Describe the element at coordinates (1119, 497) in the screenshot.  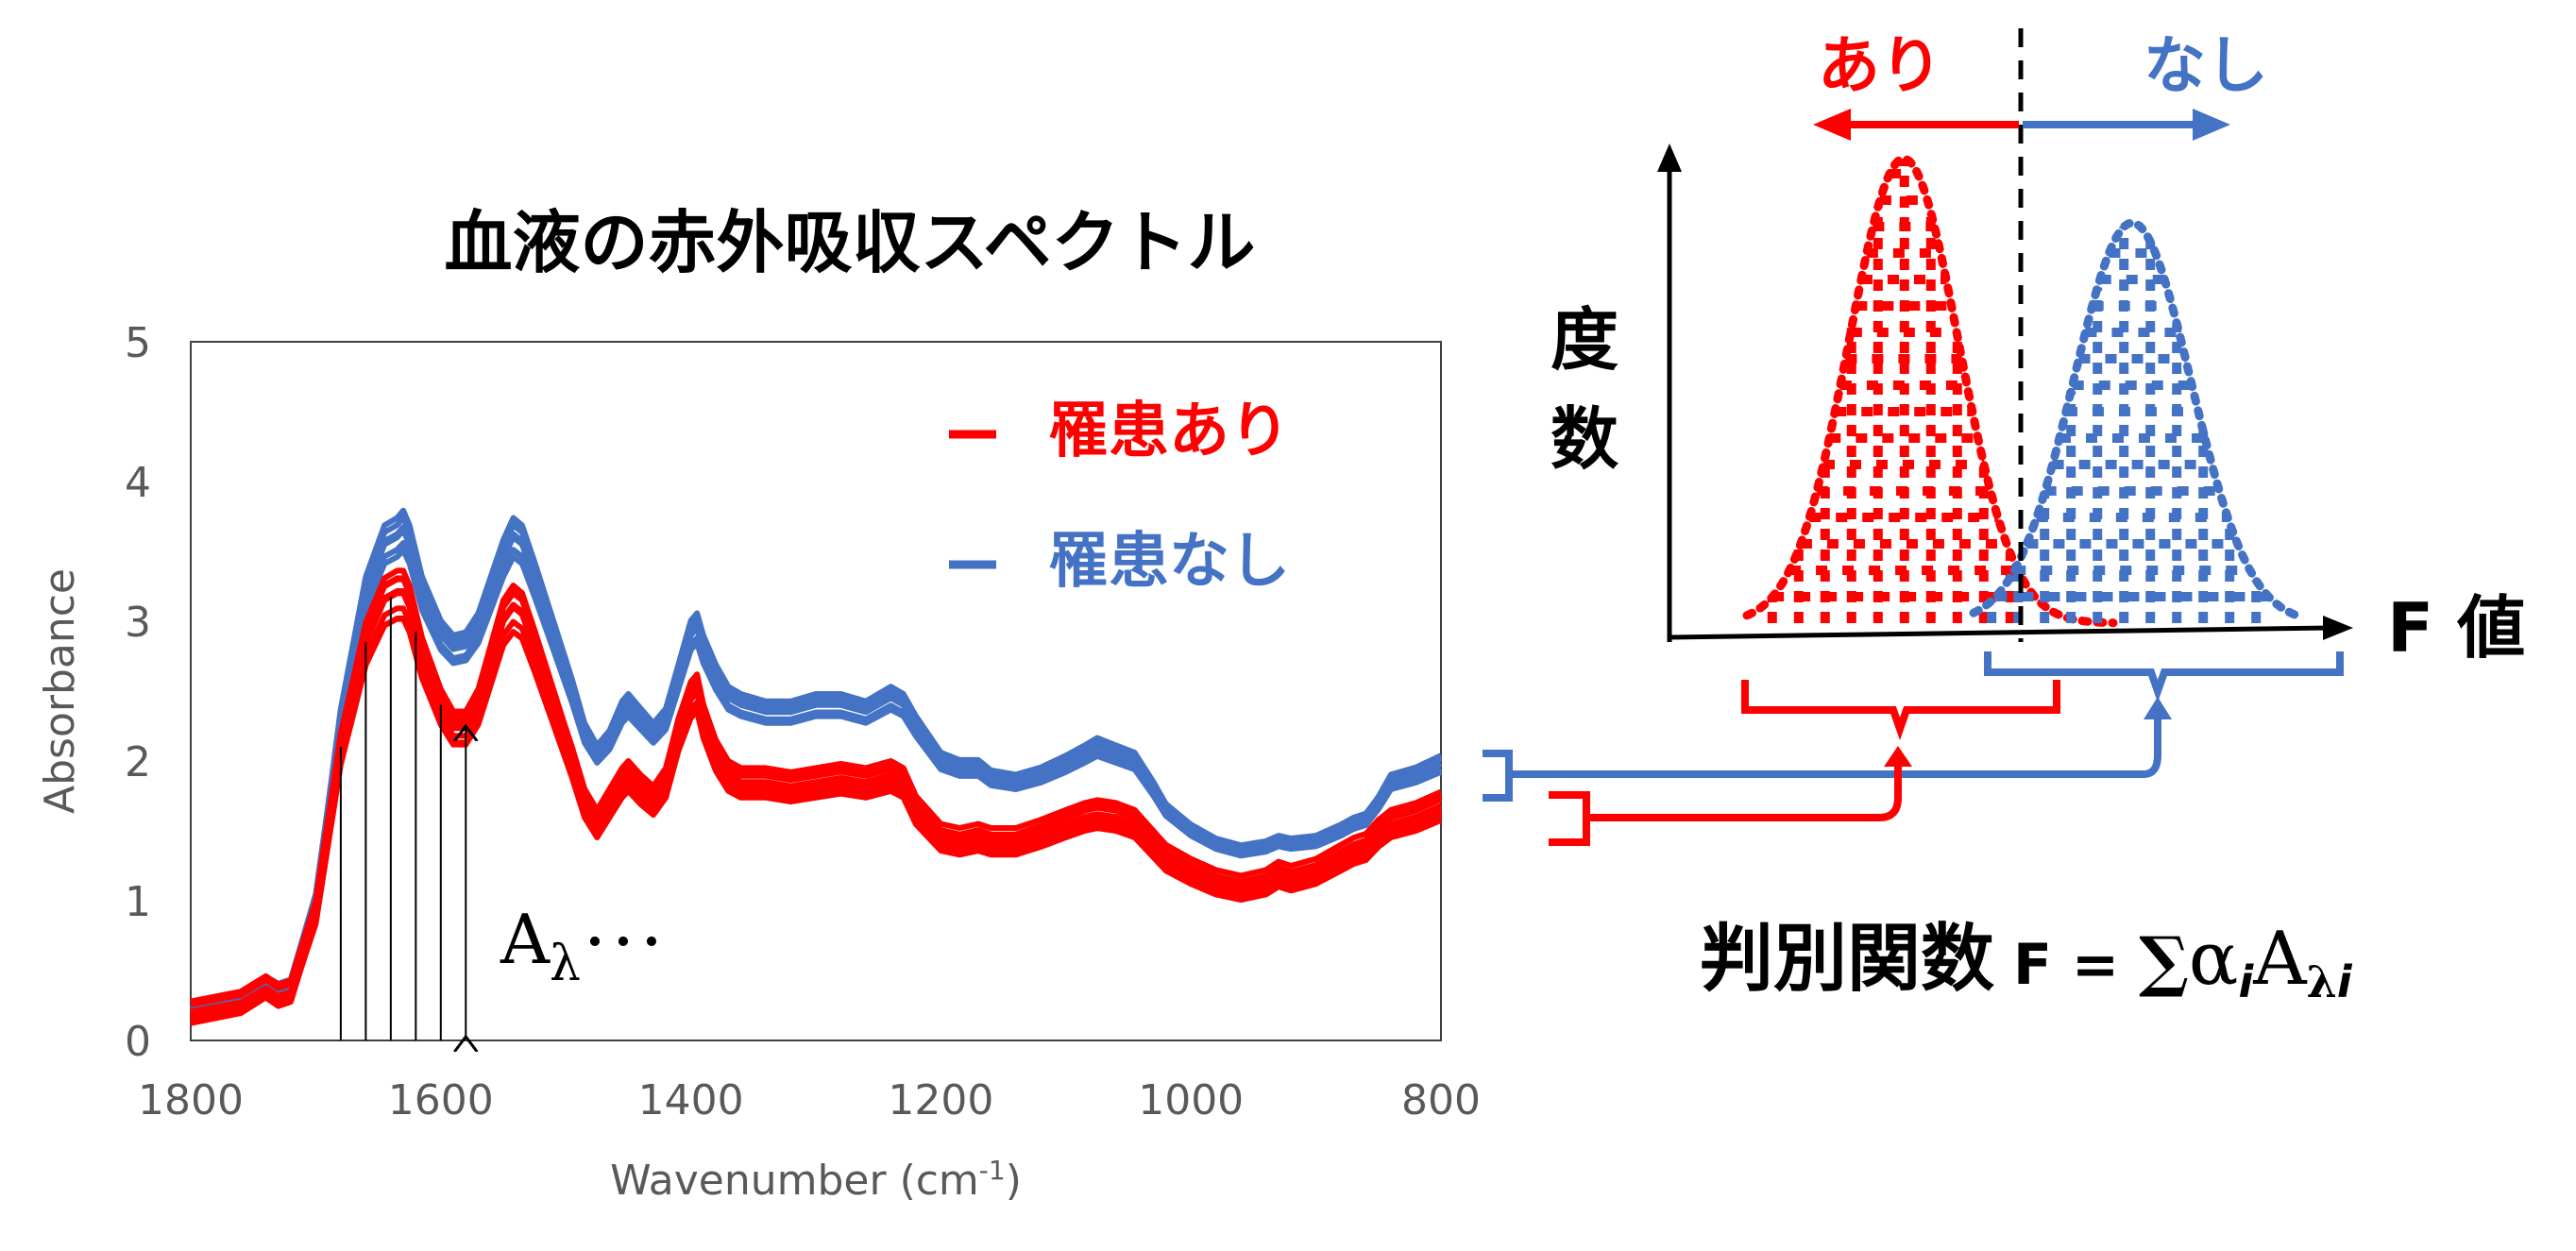
I see `legend: 罹患あり 罹患なし` at that location.